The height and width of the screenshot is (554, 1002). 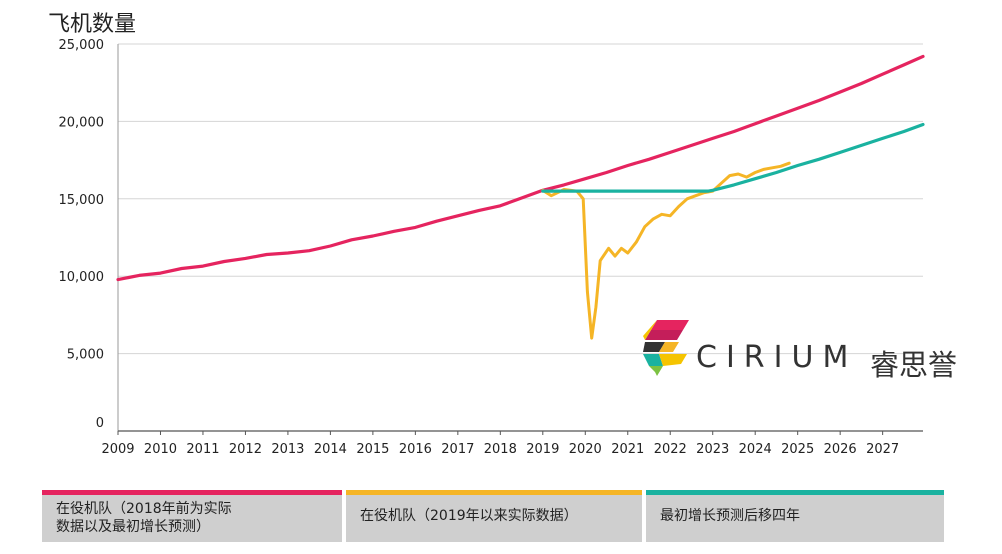 What do you see at coordinates (882, 449) in the screenshot?
I see `x-tick-label: 2027` at bounding box center [882, 449].